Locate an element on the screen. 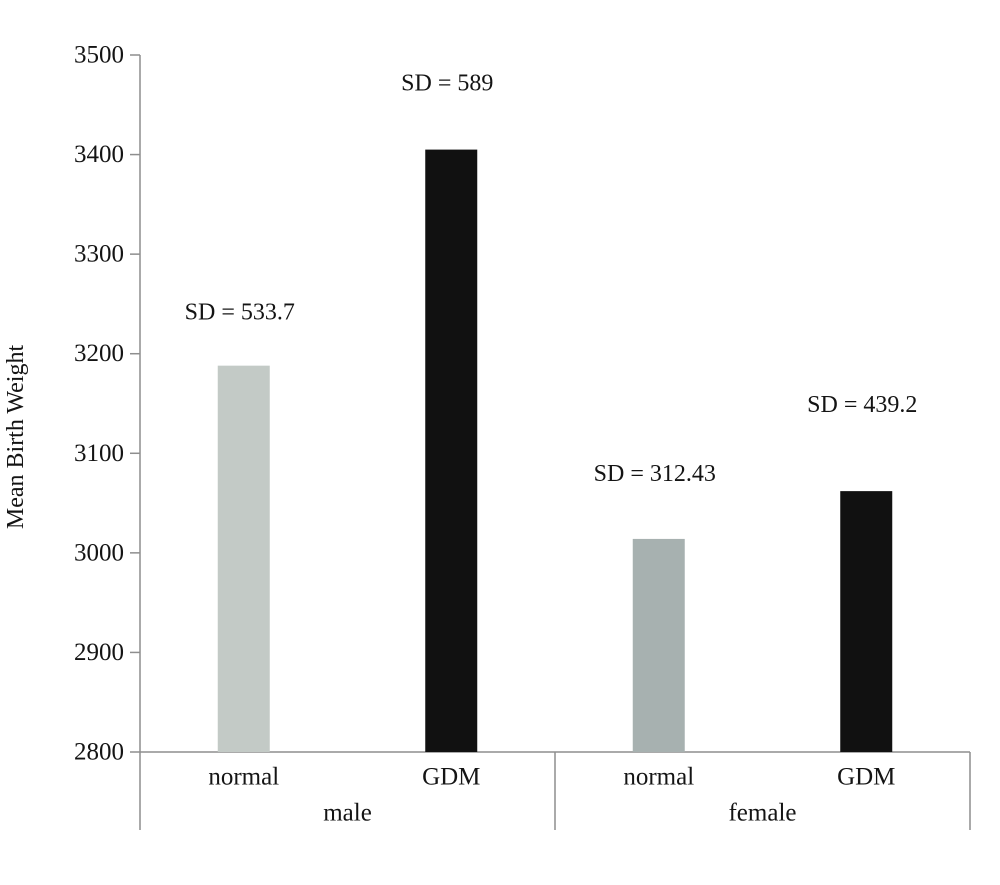 This screenshot has height=885, width=1000. sd-annotation-female-gdm: SD = 439.2 is located at coordinates (862, 405).